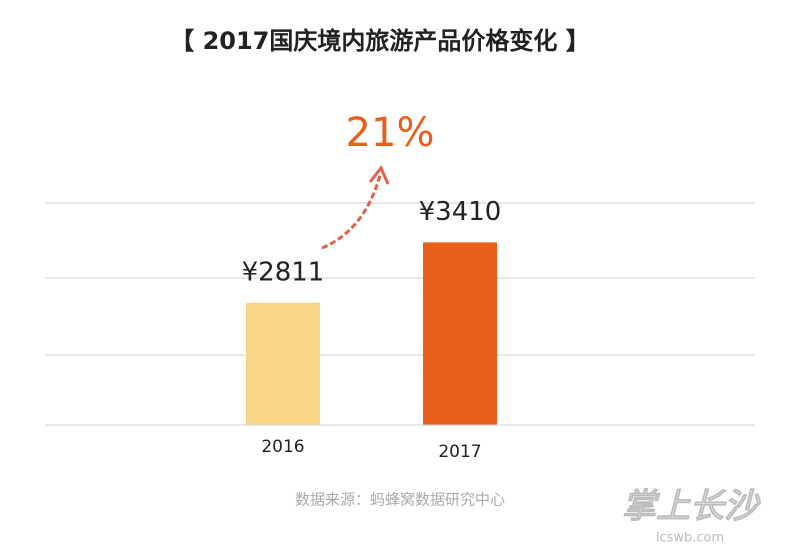 The image size is (800, 552). I want to click on watermark-url: lcswb.com, so click(690, 538).